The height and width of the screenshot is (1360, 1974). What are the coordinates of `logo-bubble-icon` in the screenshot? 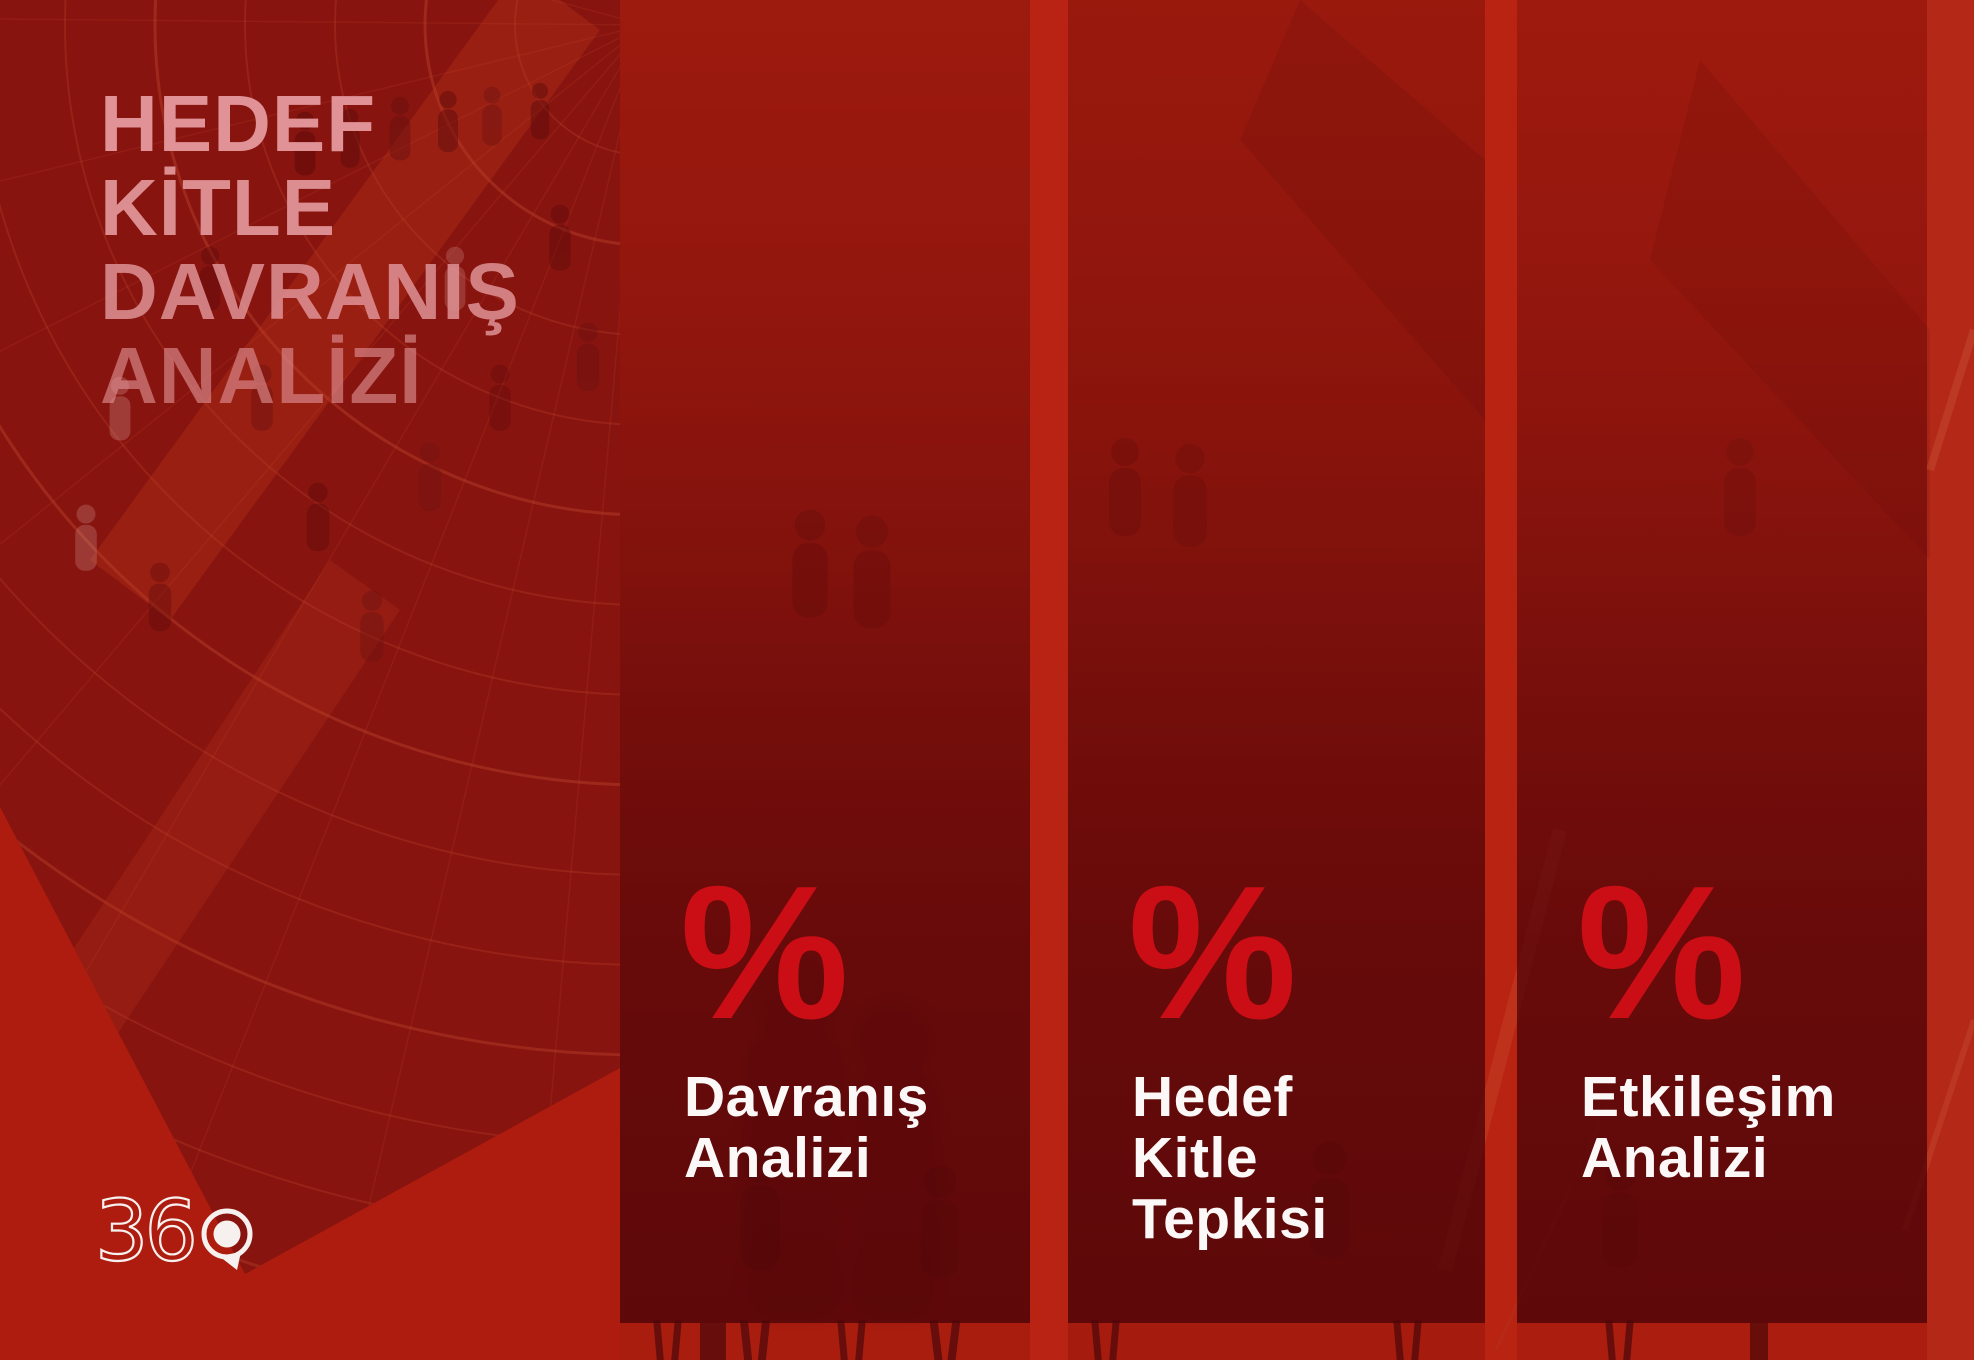 It's located at (227, 1239).